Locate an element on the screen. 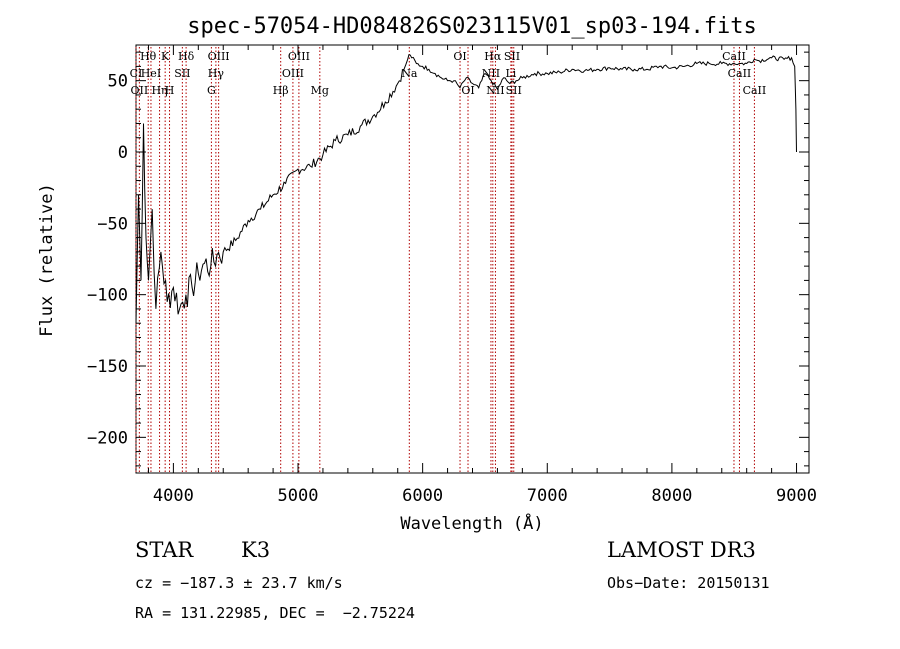 This screenshot has height=649, width=900. line-label: Hα is located at coordinates (493, 56).